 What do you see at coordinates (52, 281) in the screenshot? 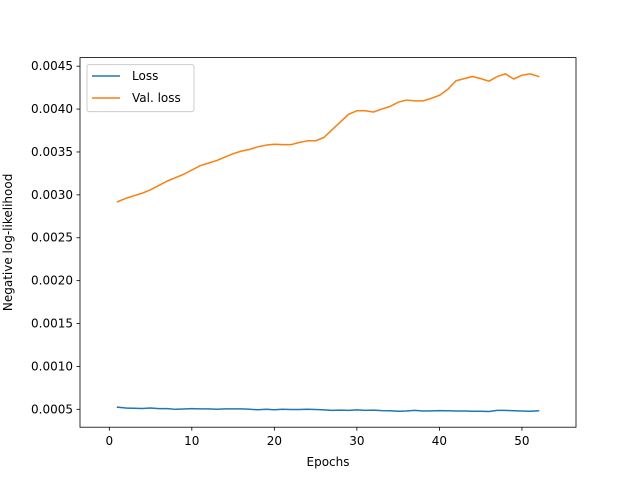
I see `y-tick-label: 0.0020` at bounding box center [52, 281].